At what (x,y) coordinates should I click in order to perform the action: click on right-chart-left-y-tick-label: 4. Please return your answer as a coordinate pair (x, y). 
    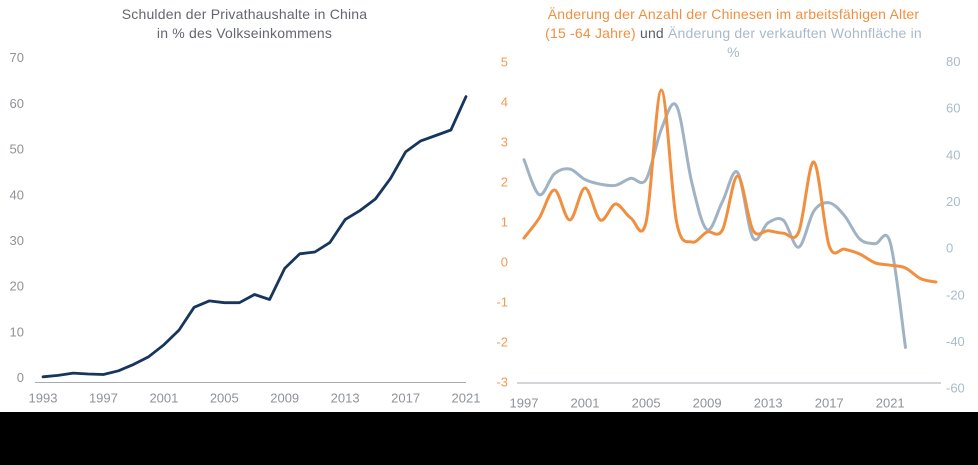
    Looking at the image, I should click on (504, 102).